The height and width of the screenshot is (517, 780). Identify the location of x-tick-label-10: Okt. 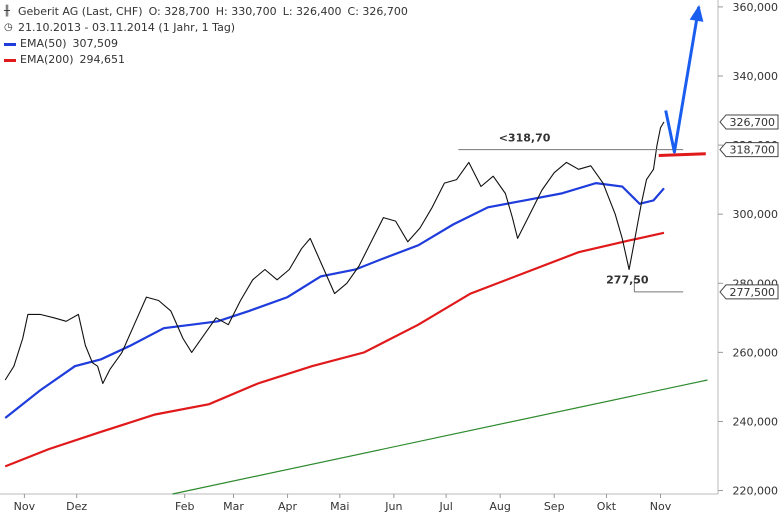
(607, 506).